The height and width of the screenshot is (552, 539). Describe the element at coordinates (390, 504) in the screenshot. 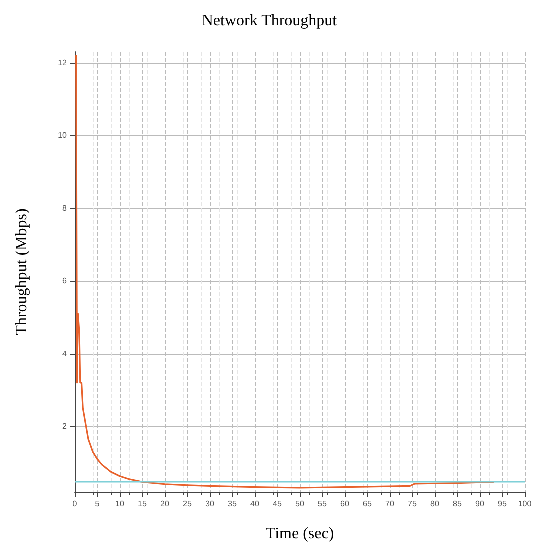

I see `x-tick-label: 70` at that location.